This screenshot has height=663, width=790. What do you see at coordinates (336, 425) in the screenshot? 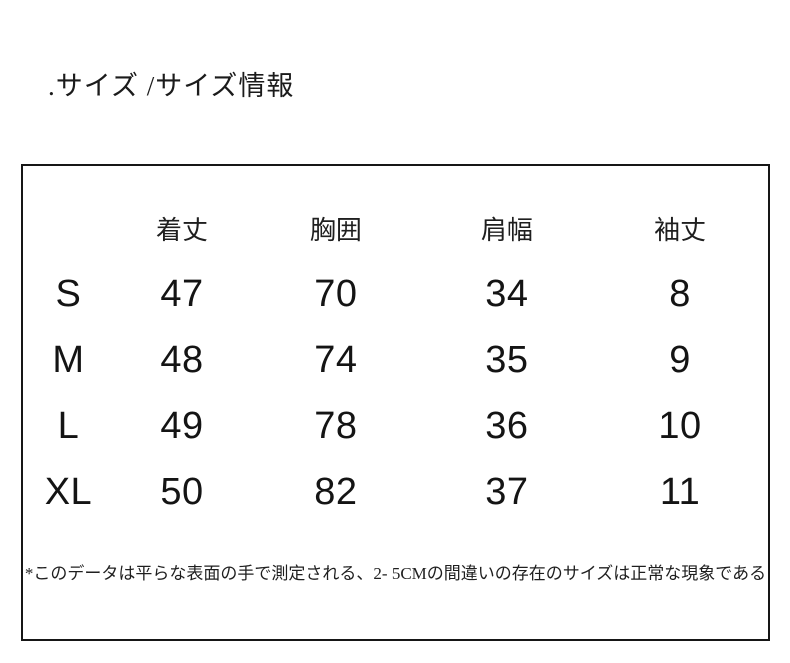
I see `measurement-value: 78` at bounding box center [336, 425].